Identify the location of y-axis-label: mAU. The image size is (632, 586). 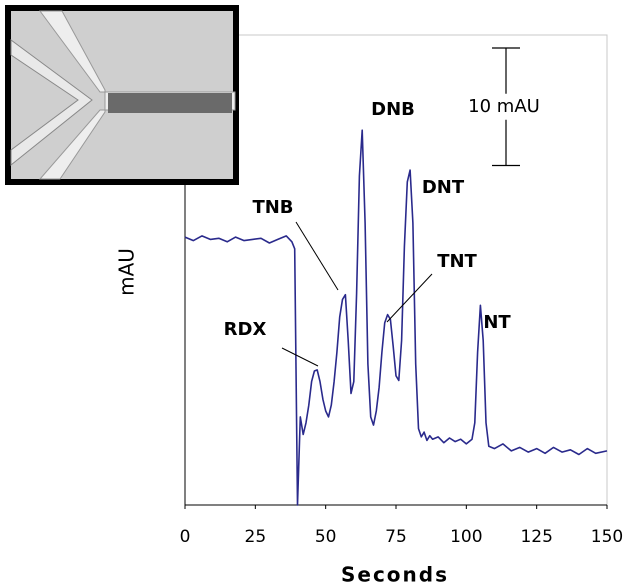
(127, 272).